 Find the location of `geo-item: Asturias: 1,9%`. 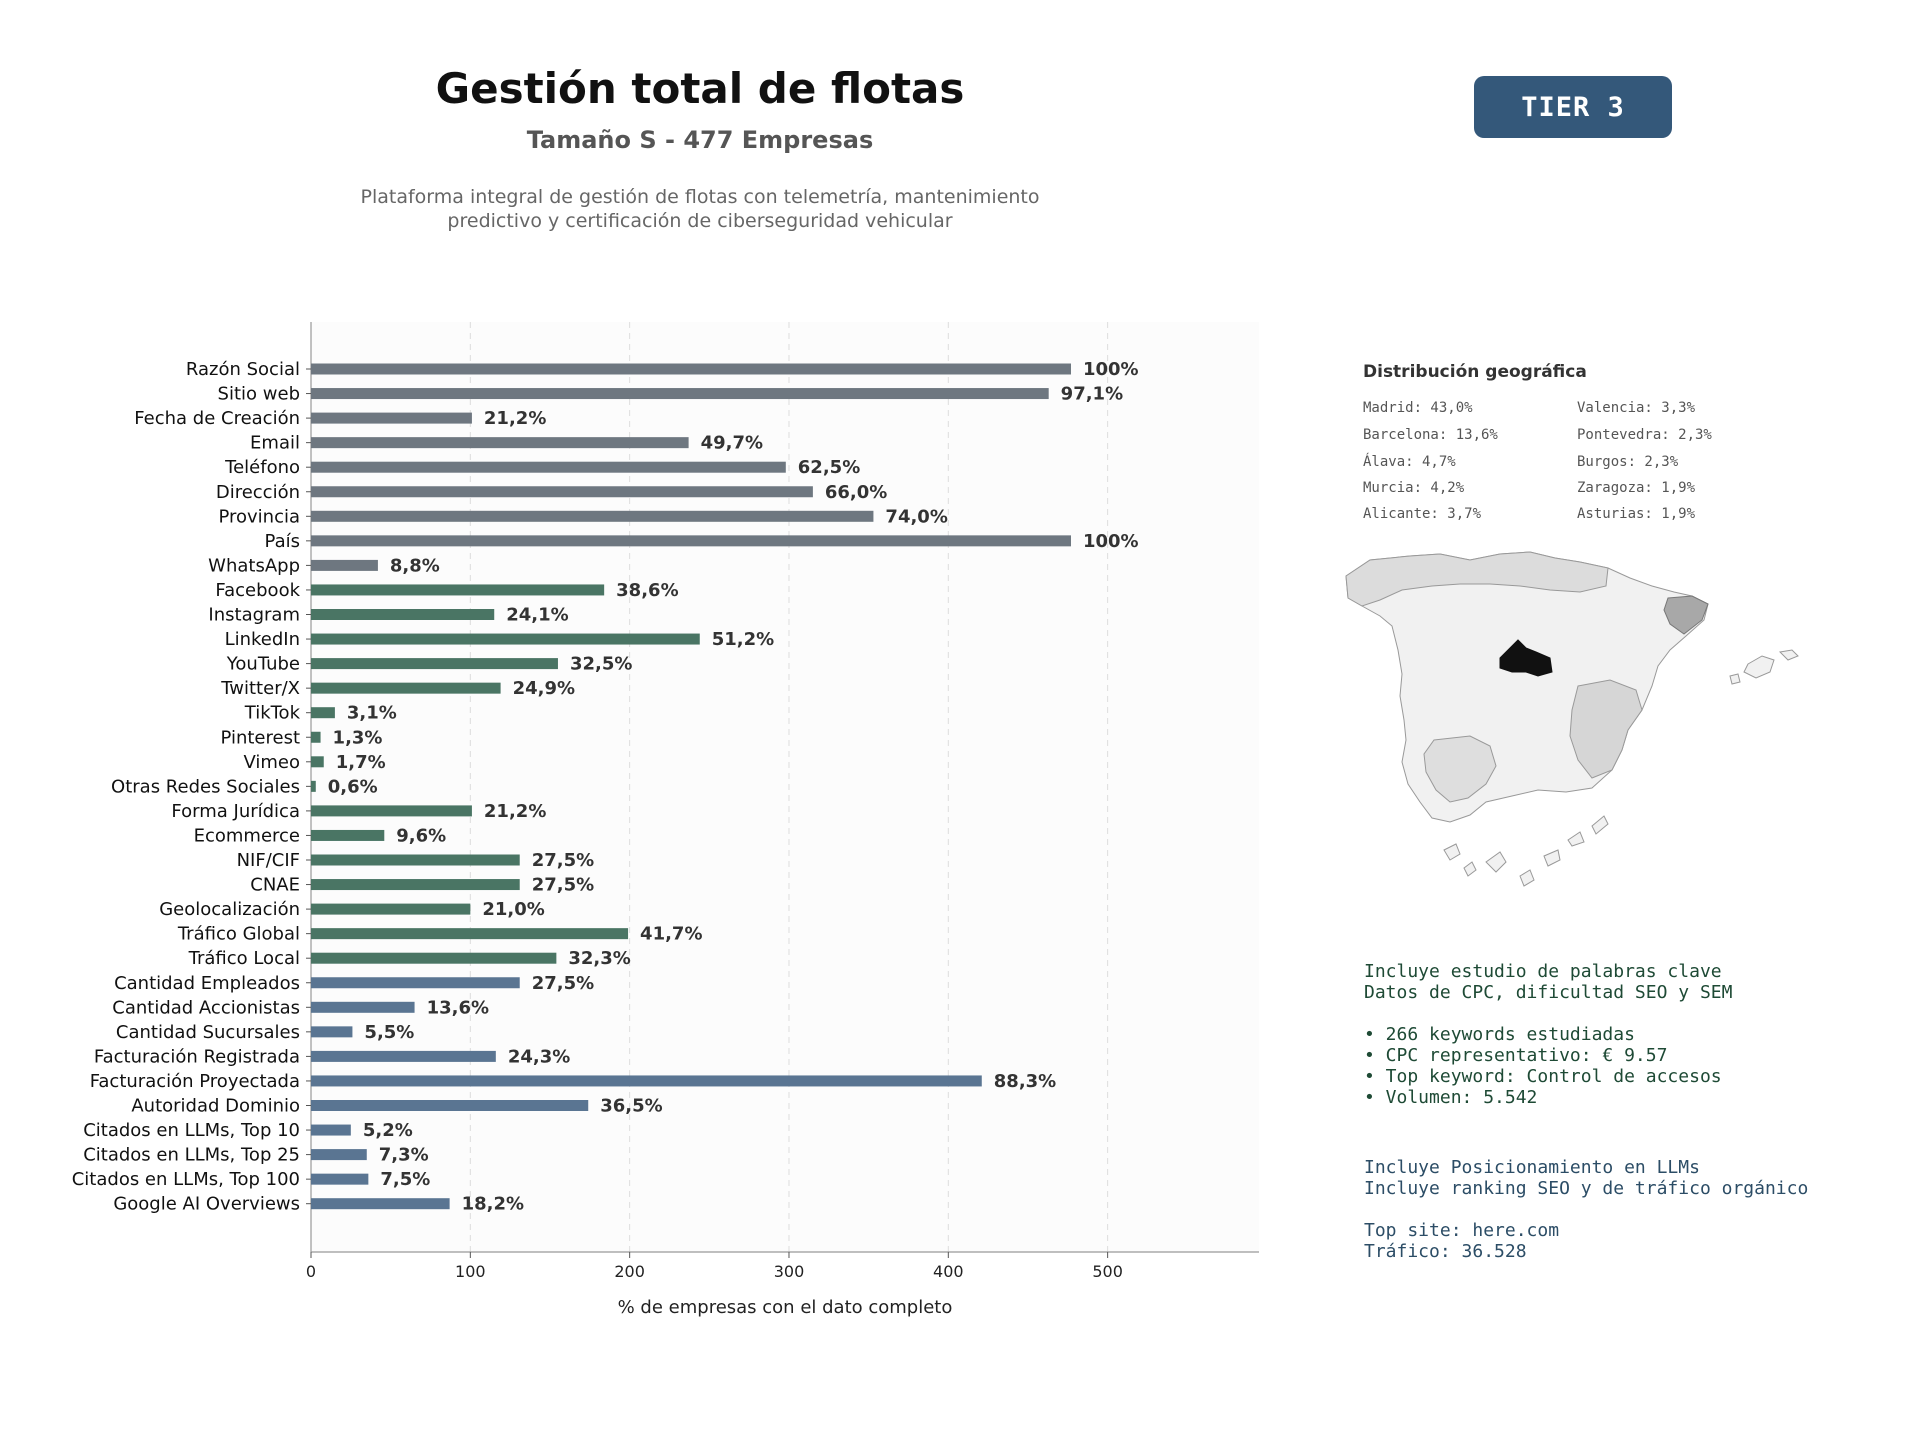

geo-item: Asturias: 1,9% is located at coordinates (1636, 514).